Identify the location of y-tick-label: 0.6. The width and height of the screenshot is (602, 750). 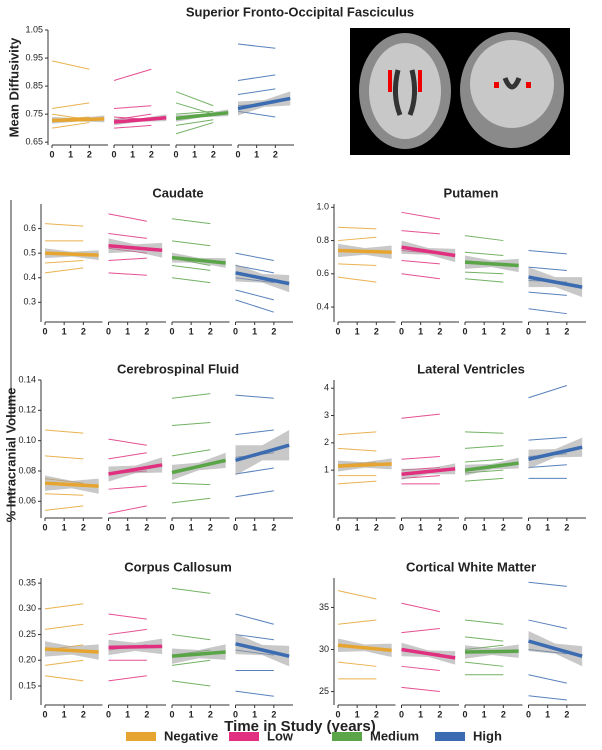
(322, 273).